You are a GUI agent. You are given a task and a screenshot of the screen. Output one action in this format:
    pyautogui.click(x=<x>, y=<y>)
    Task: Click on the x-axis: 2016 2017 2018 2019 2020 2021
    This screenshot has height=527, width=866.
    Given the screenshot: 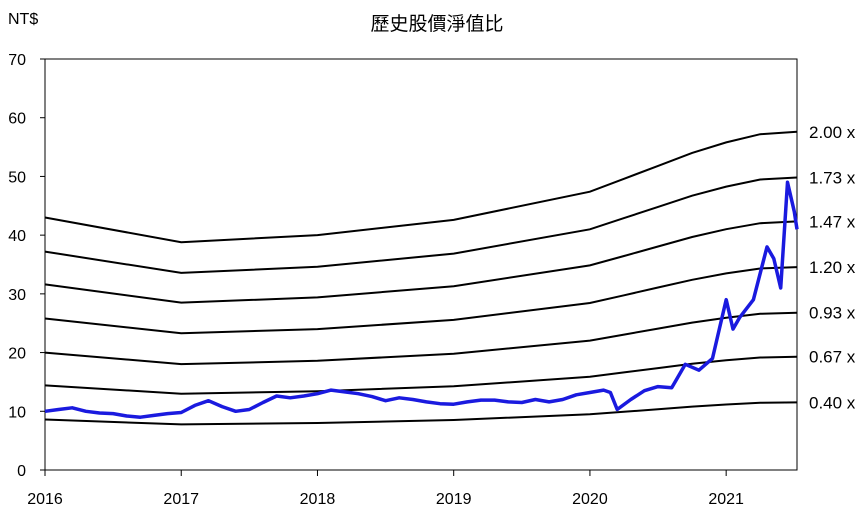 What is the action you would take?
    pyautogui.click(x=385, y=489)
    